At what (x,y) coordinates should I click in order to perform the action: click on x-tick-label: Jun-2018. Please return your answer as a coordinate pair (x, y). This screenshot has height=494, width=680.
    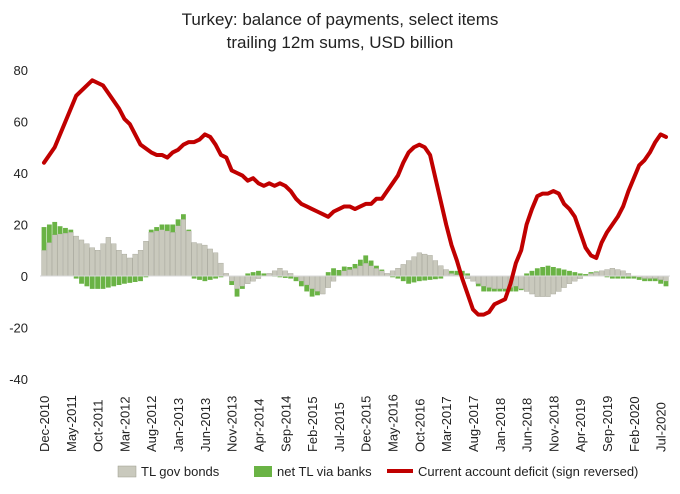
    Looking at the image, I should click on (527, 425).